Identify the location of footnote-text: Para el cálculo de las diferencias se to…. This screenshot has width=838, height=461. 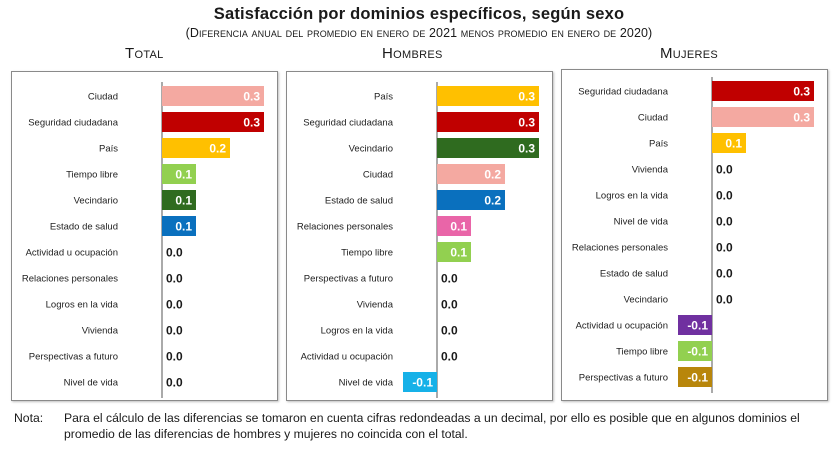
(432, 426).